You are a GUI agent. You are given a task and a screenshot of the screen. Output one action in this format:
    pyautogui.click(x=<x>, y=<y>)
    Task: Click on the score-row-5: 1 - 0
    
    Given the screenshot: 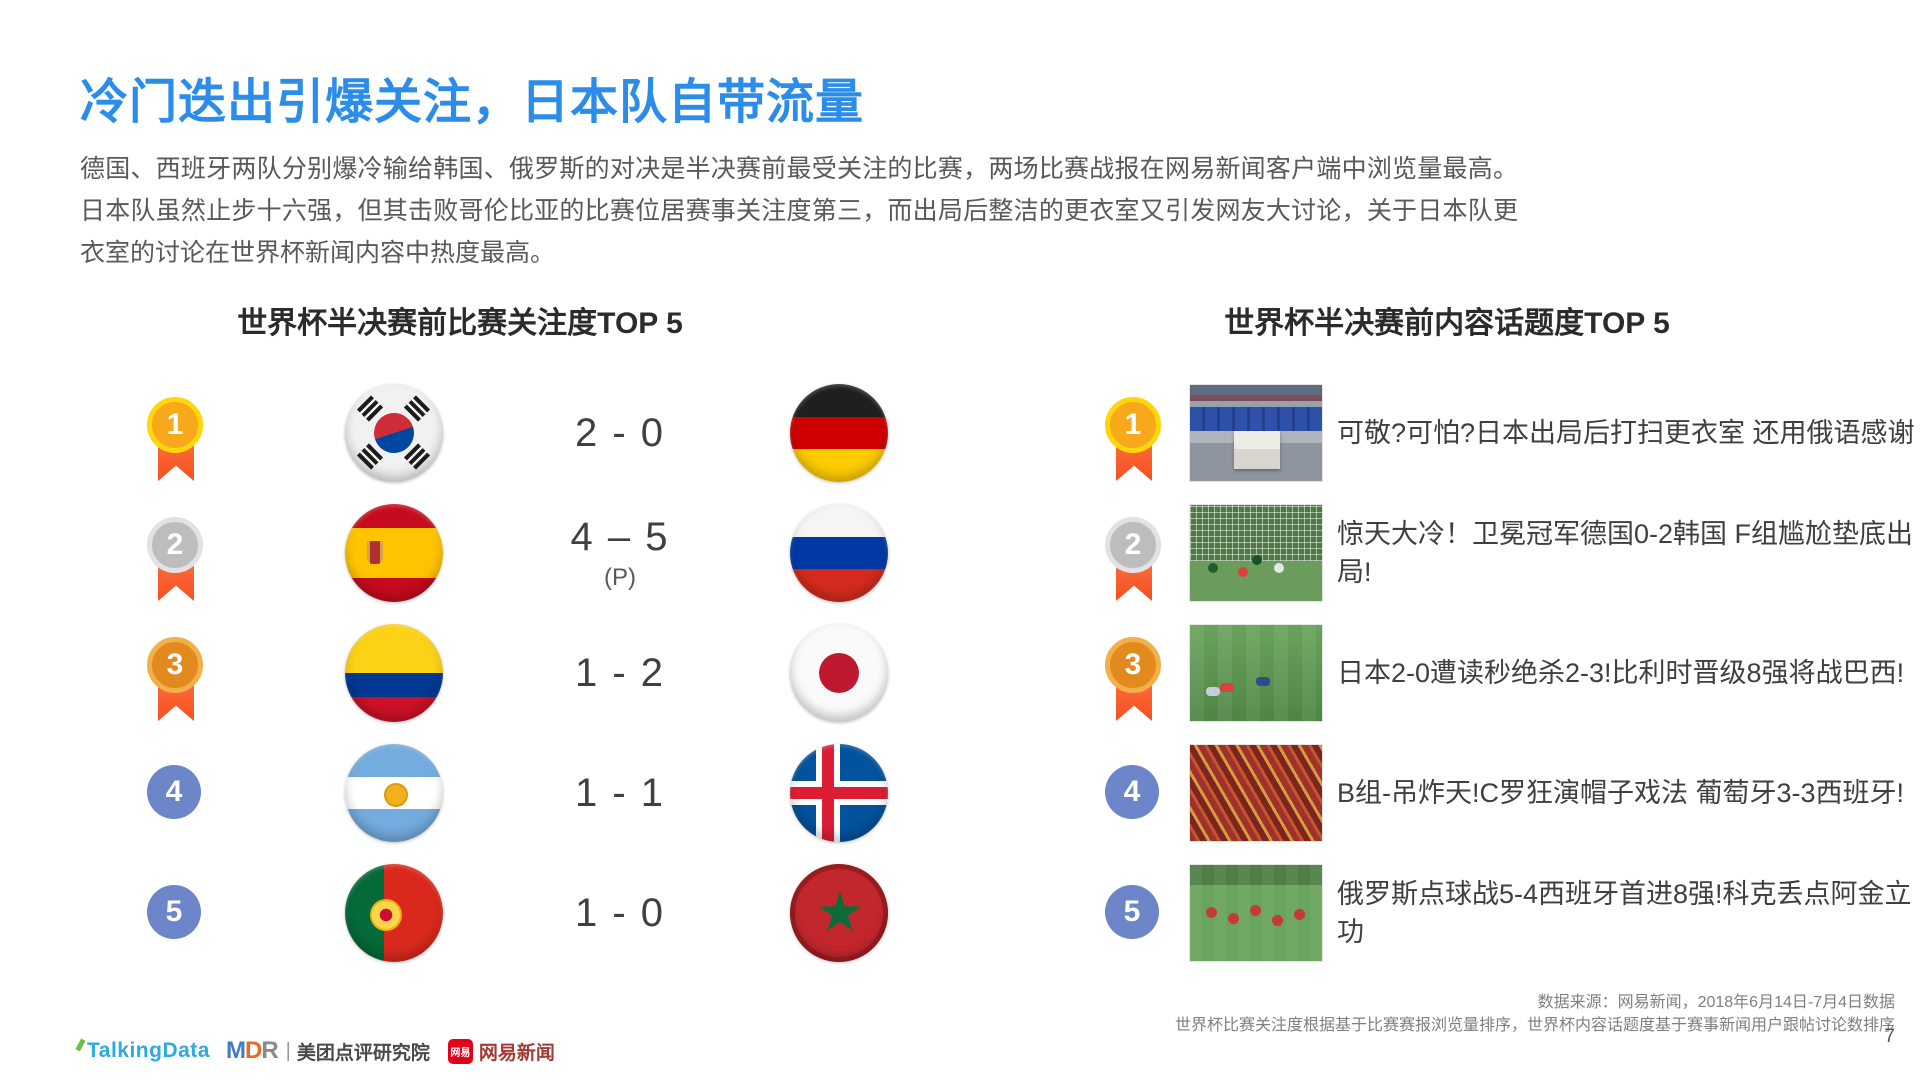 What is the action you would take?
    pyautogui.click(x=620, y=913)
    